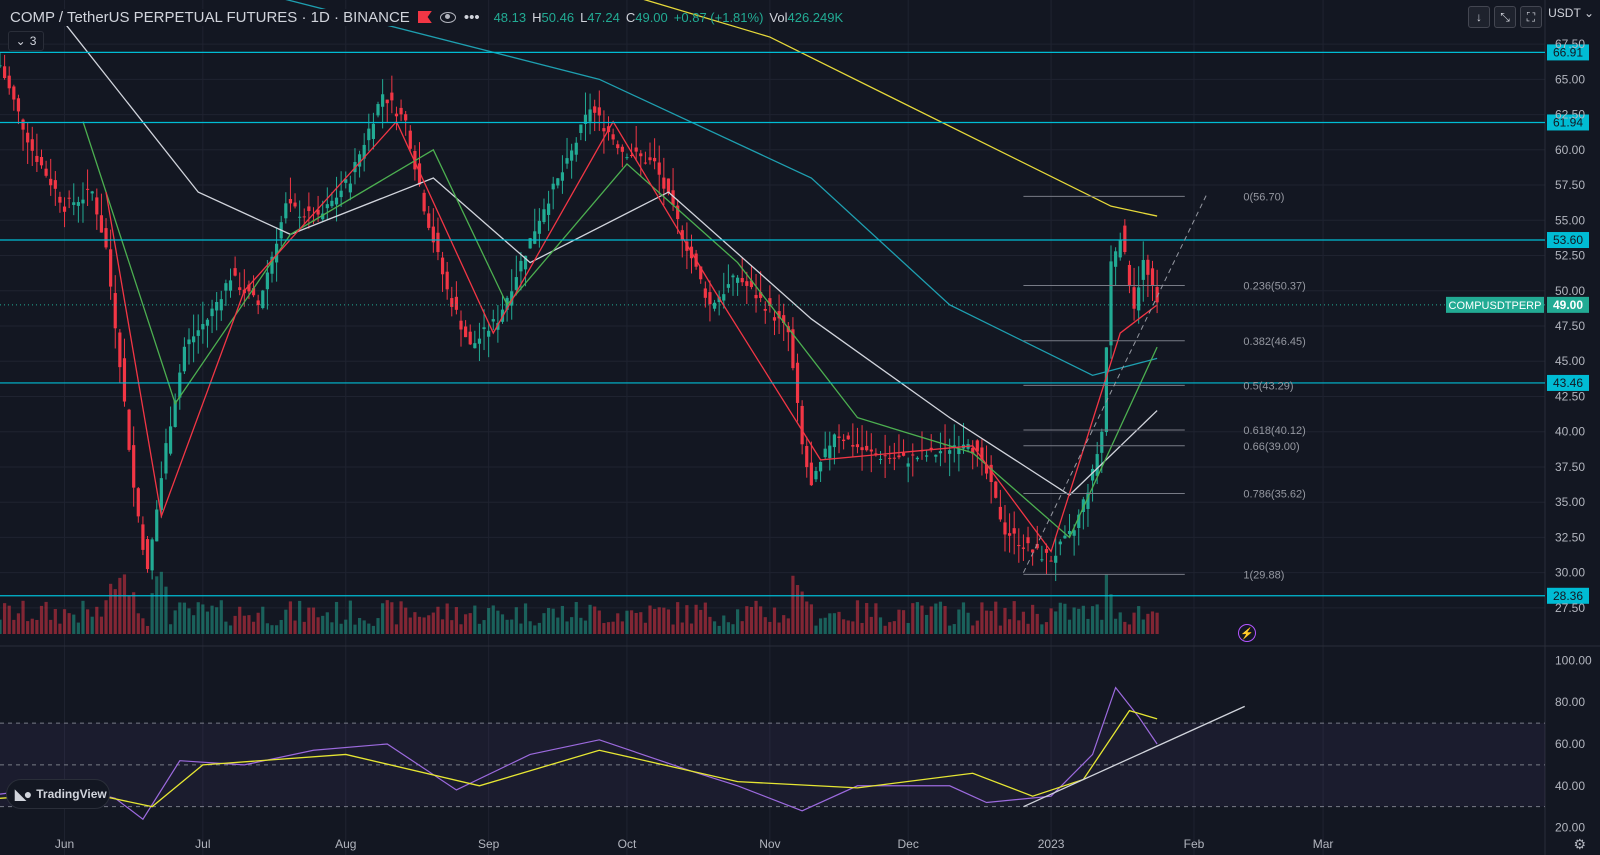 This screenshot has height=855, width=1600. Describe the element at coordinates (1570, 256) in the screenshot. I see `price-tick-label: 52.50` at that location.